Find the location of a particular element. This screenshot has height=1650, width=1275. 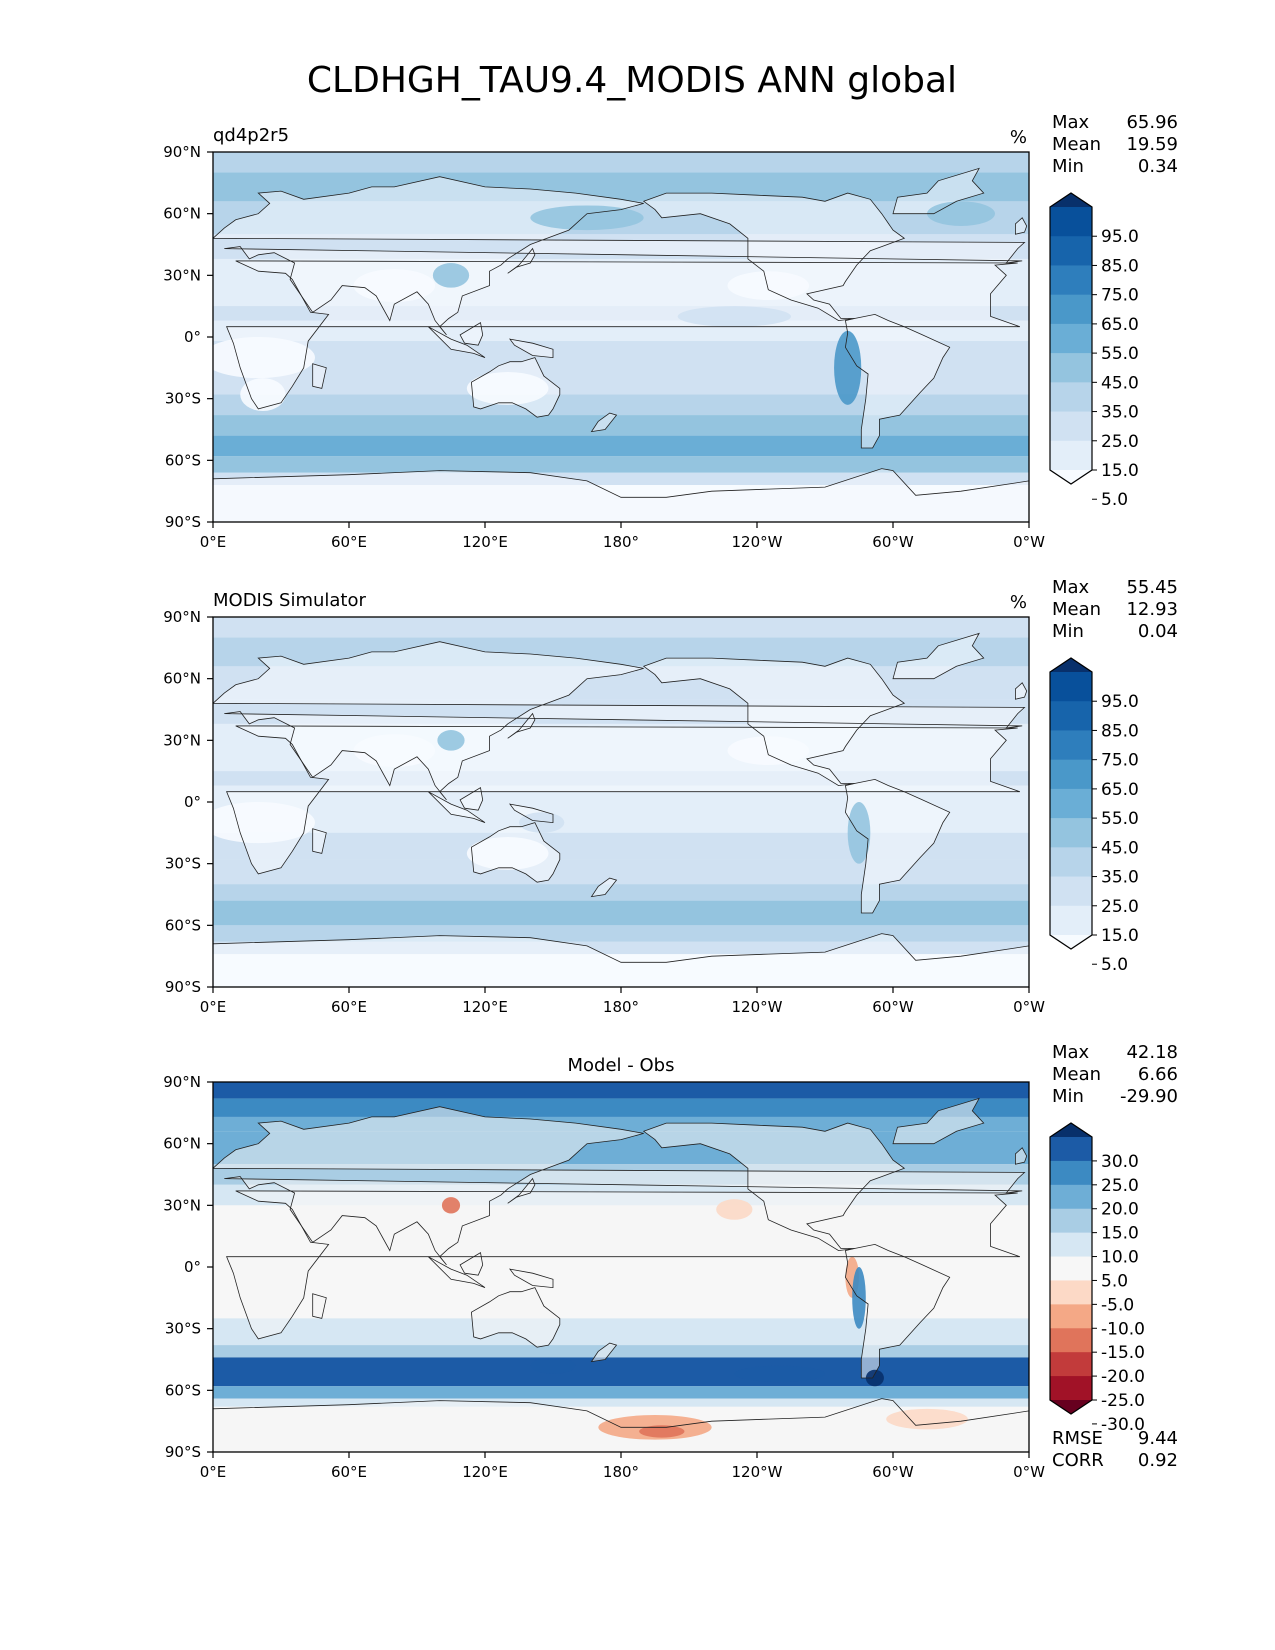

colorbar-tick-label: 20.0 is located at coordinates (1120, 1210).